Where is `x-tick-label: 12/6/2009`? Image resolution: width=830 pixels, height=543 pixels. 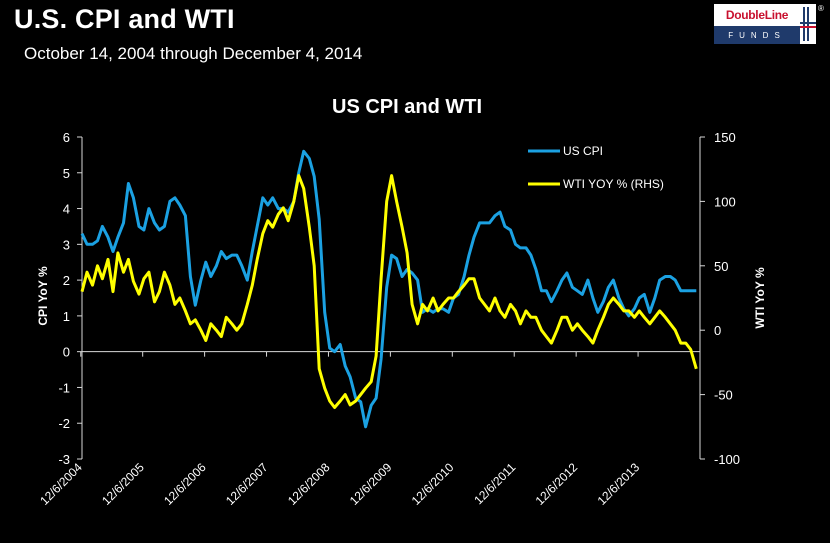 x-tick-label: 12/6/2009 is located at coordinates (371, 484).